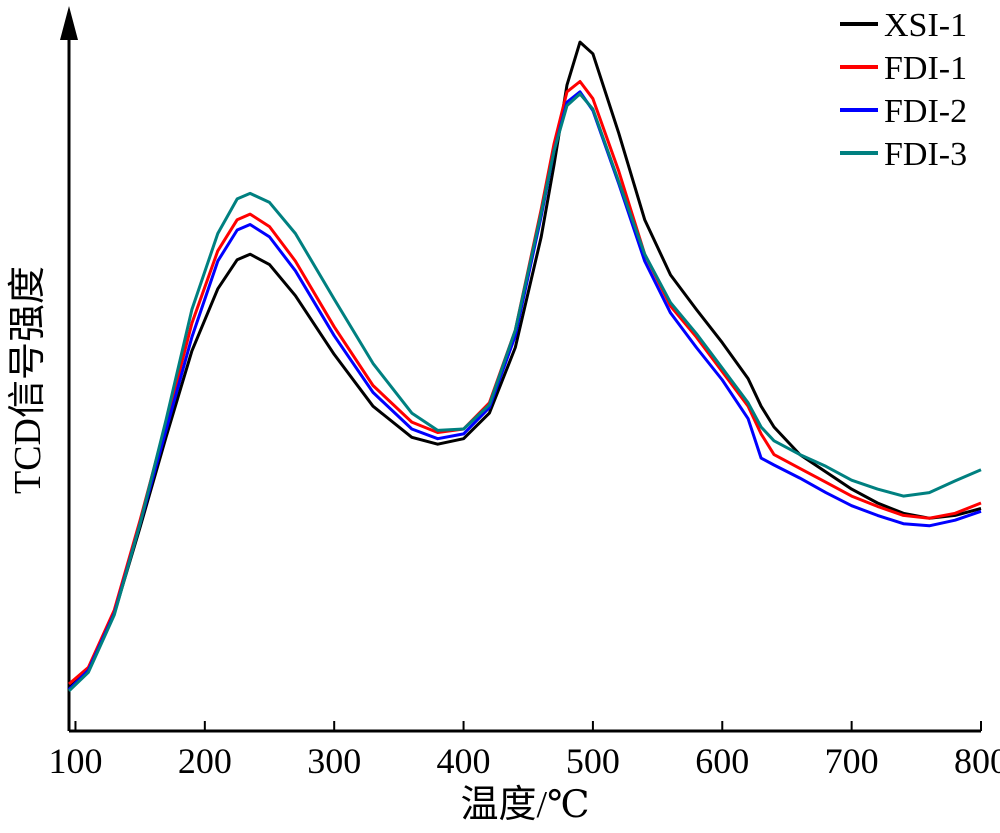 This screenshot has height=833, width=1000. What do you see at coordinates (977, 761) in the screenshot?
I see `x-tick-label: 800` at bounding box center [977, 761].